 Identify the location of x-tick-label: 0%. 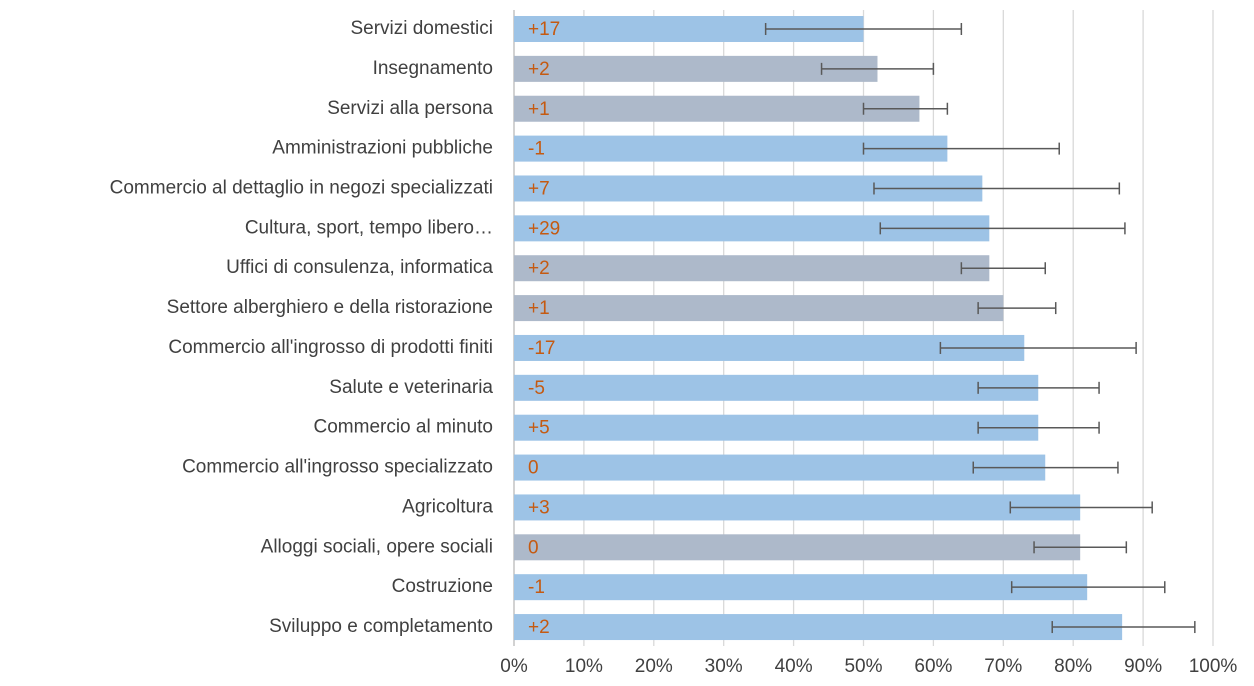
(514, 666).